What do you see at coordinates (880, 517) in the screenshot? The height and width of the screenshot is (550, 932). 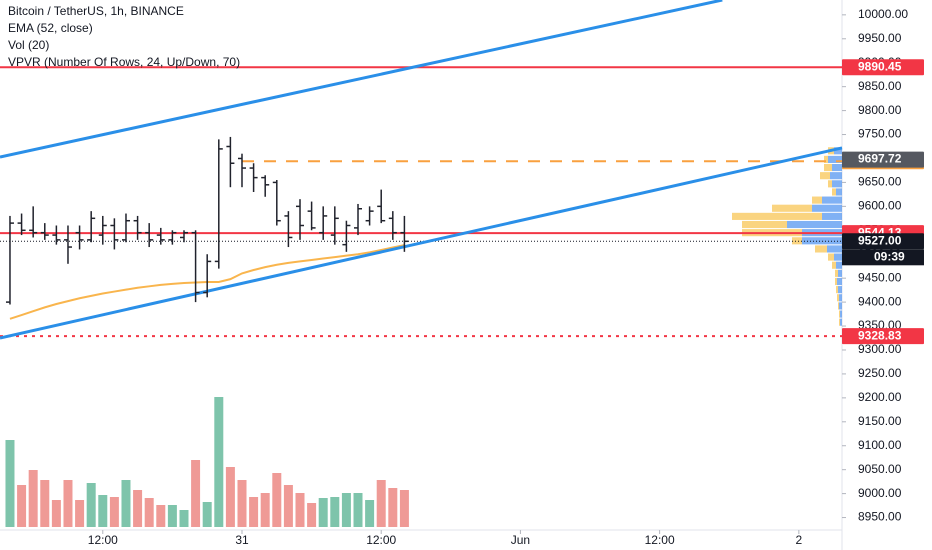 I see `y-tick-label: 8950.00` at bounding box center [880, 517].